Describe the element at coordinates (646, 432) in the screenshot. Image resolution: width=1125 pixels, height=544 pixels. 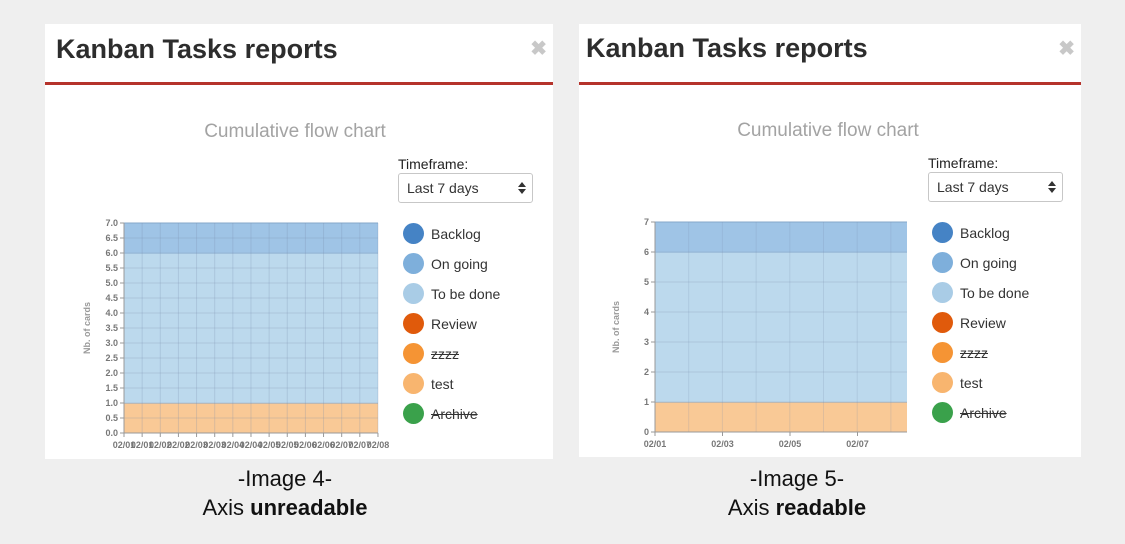
I see `y-tick-label: 0` at that location.